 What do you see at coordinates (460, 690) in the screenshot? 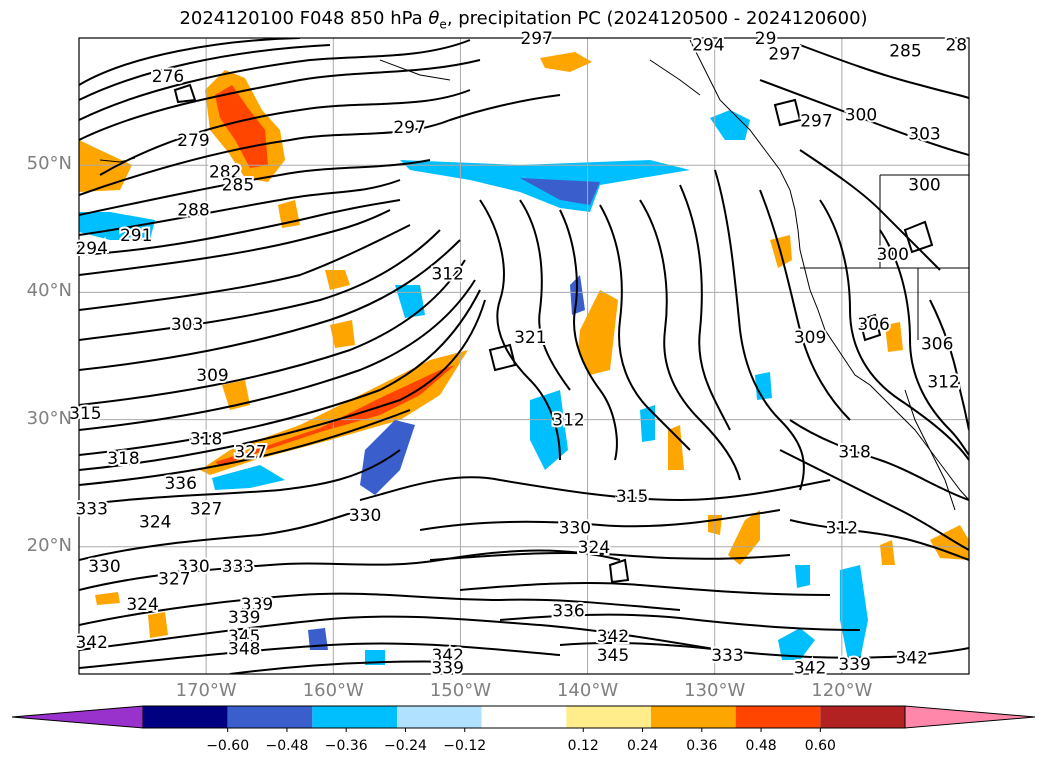
I see `longitude-label: 150°W` at bounding box center [460, 690].